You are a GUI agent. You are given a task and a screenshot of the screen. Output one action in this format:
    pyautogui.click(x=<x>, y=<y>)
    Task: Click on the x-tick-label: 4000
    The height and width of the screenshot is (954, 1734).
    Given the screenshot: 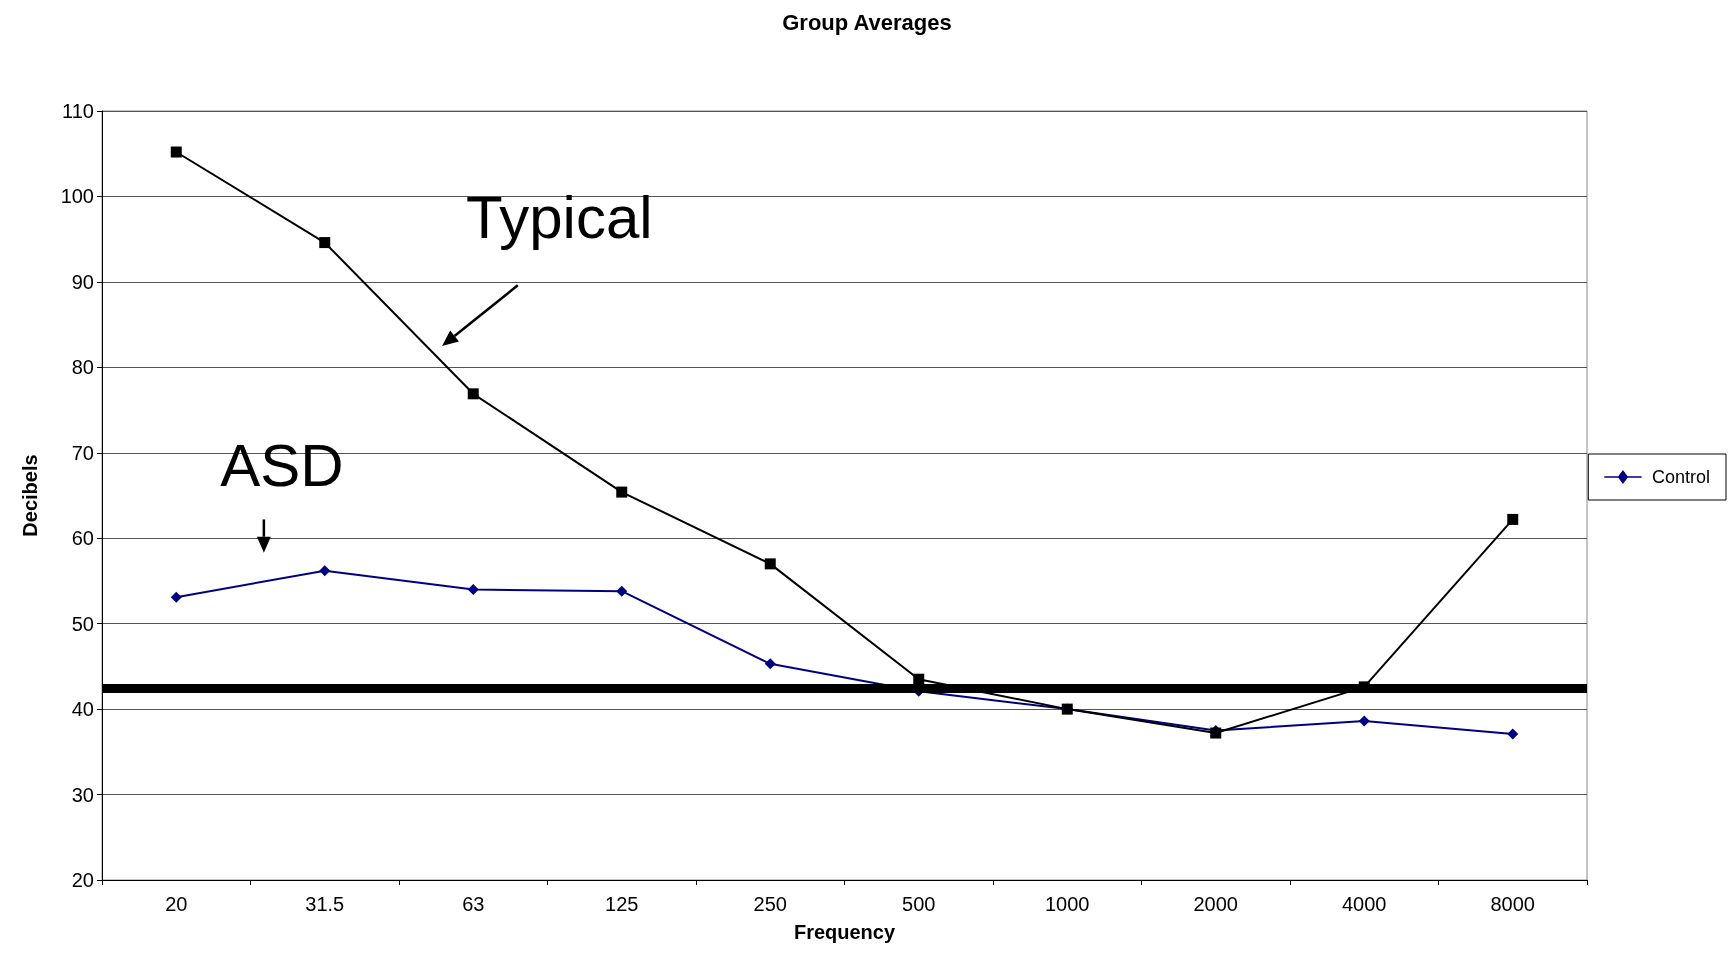 What is the action you would take?
    pyautogui.click(x=1364, y=904)
    